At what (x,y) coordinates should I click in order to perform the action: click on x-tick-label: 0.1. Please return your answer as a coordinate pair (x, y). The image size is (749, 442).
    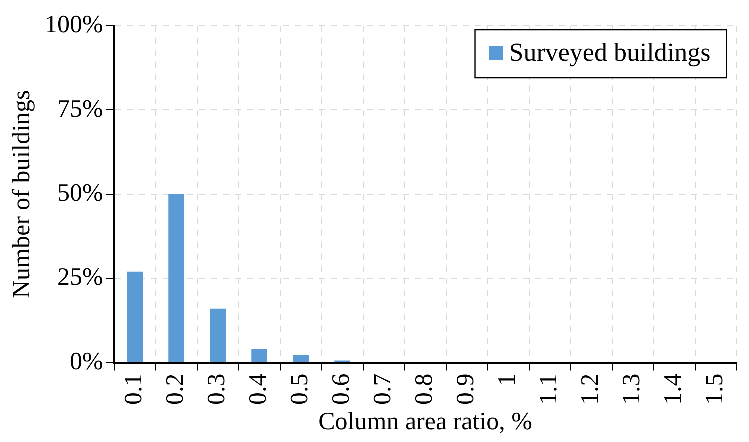
    Looking at the image, I should click on (134, 389).